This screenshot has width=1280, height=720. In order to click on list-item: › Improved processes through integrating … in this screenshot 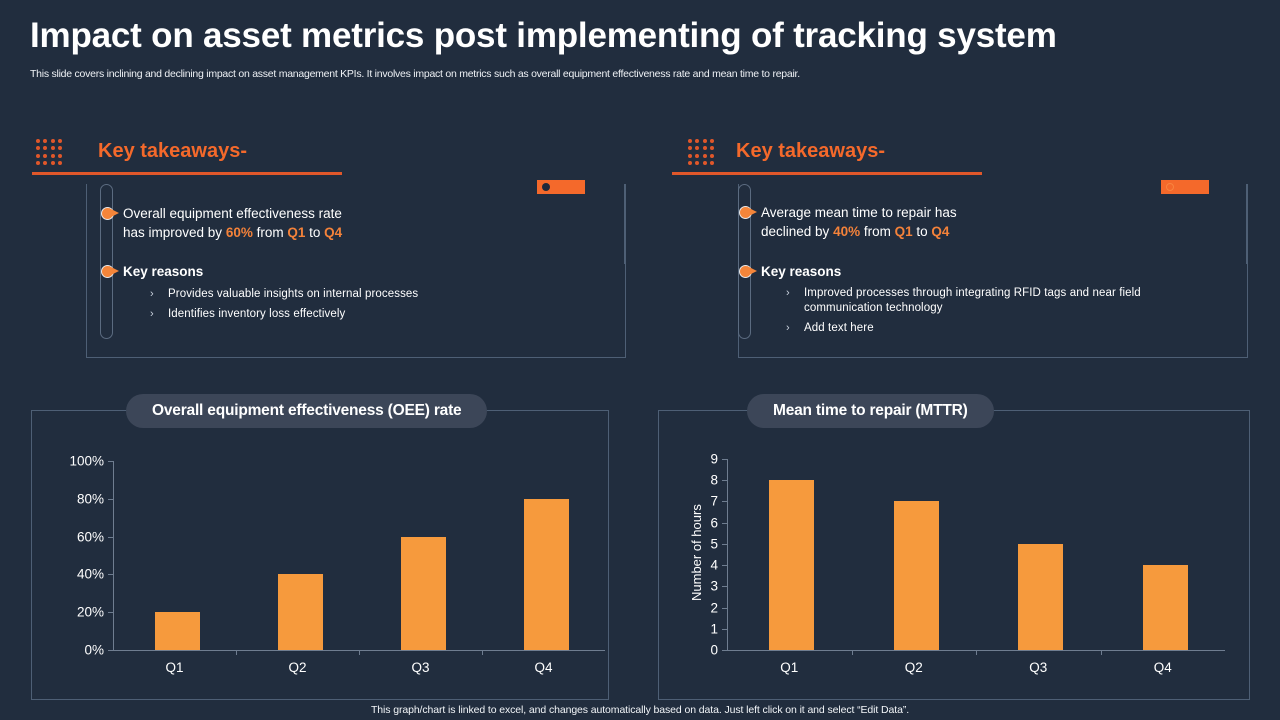, I will do `click(963, 300)`.